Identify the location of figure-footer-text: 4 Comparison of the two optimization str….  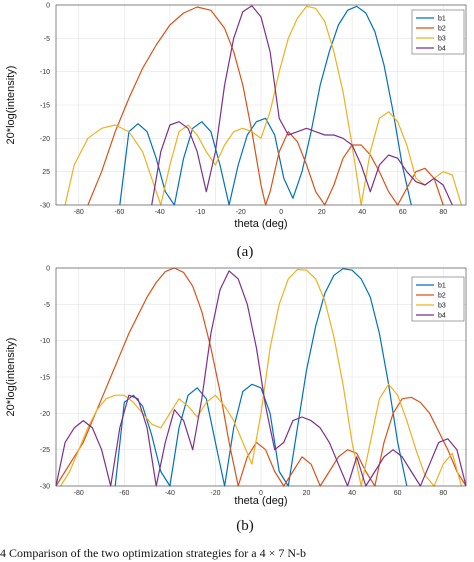
(153, 553).